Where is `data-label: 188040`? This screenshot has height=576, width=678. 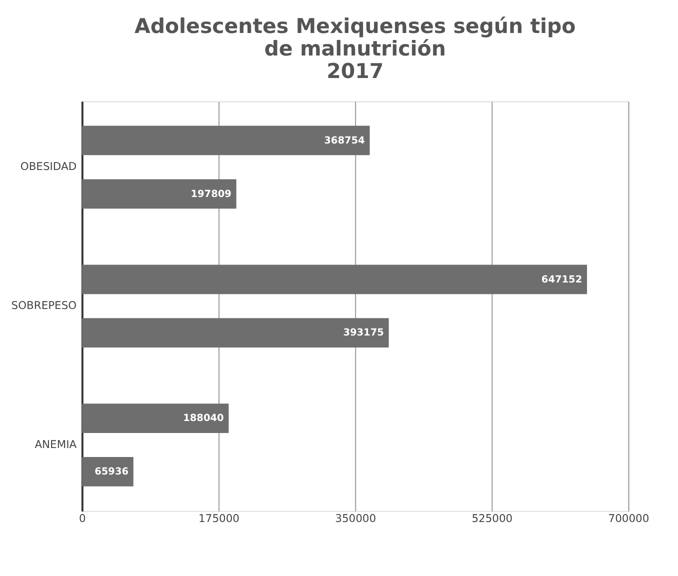 data-label: 188040 is located at coordinates (203, 418).